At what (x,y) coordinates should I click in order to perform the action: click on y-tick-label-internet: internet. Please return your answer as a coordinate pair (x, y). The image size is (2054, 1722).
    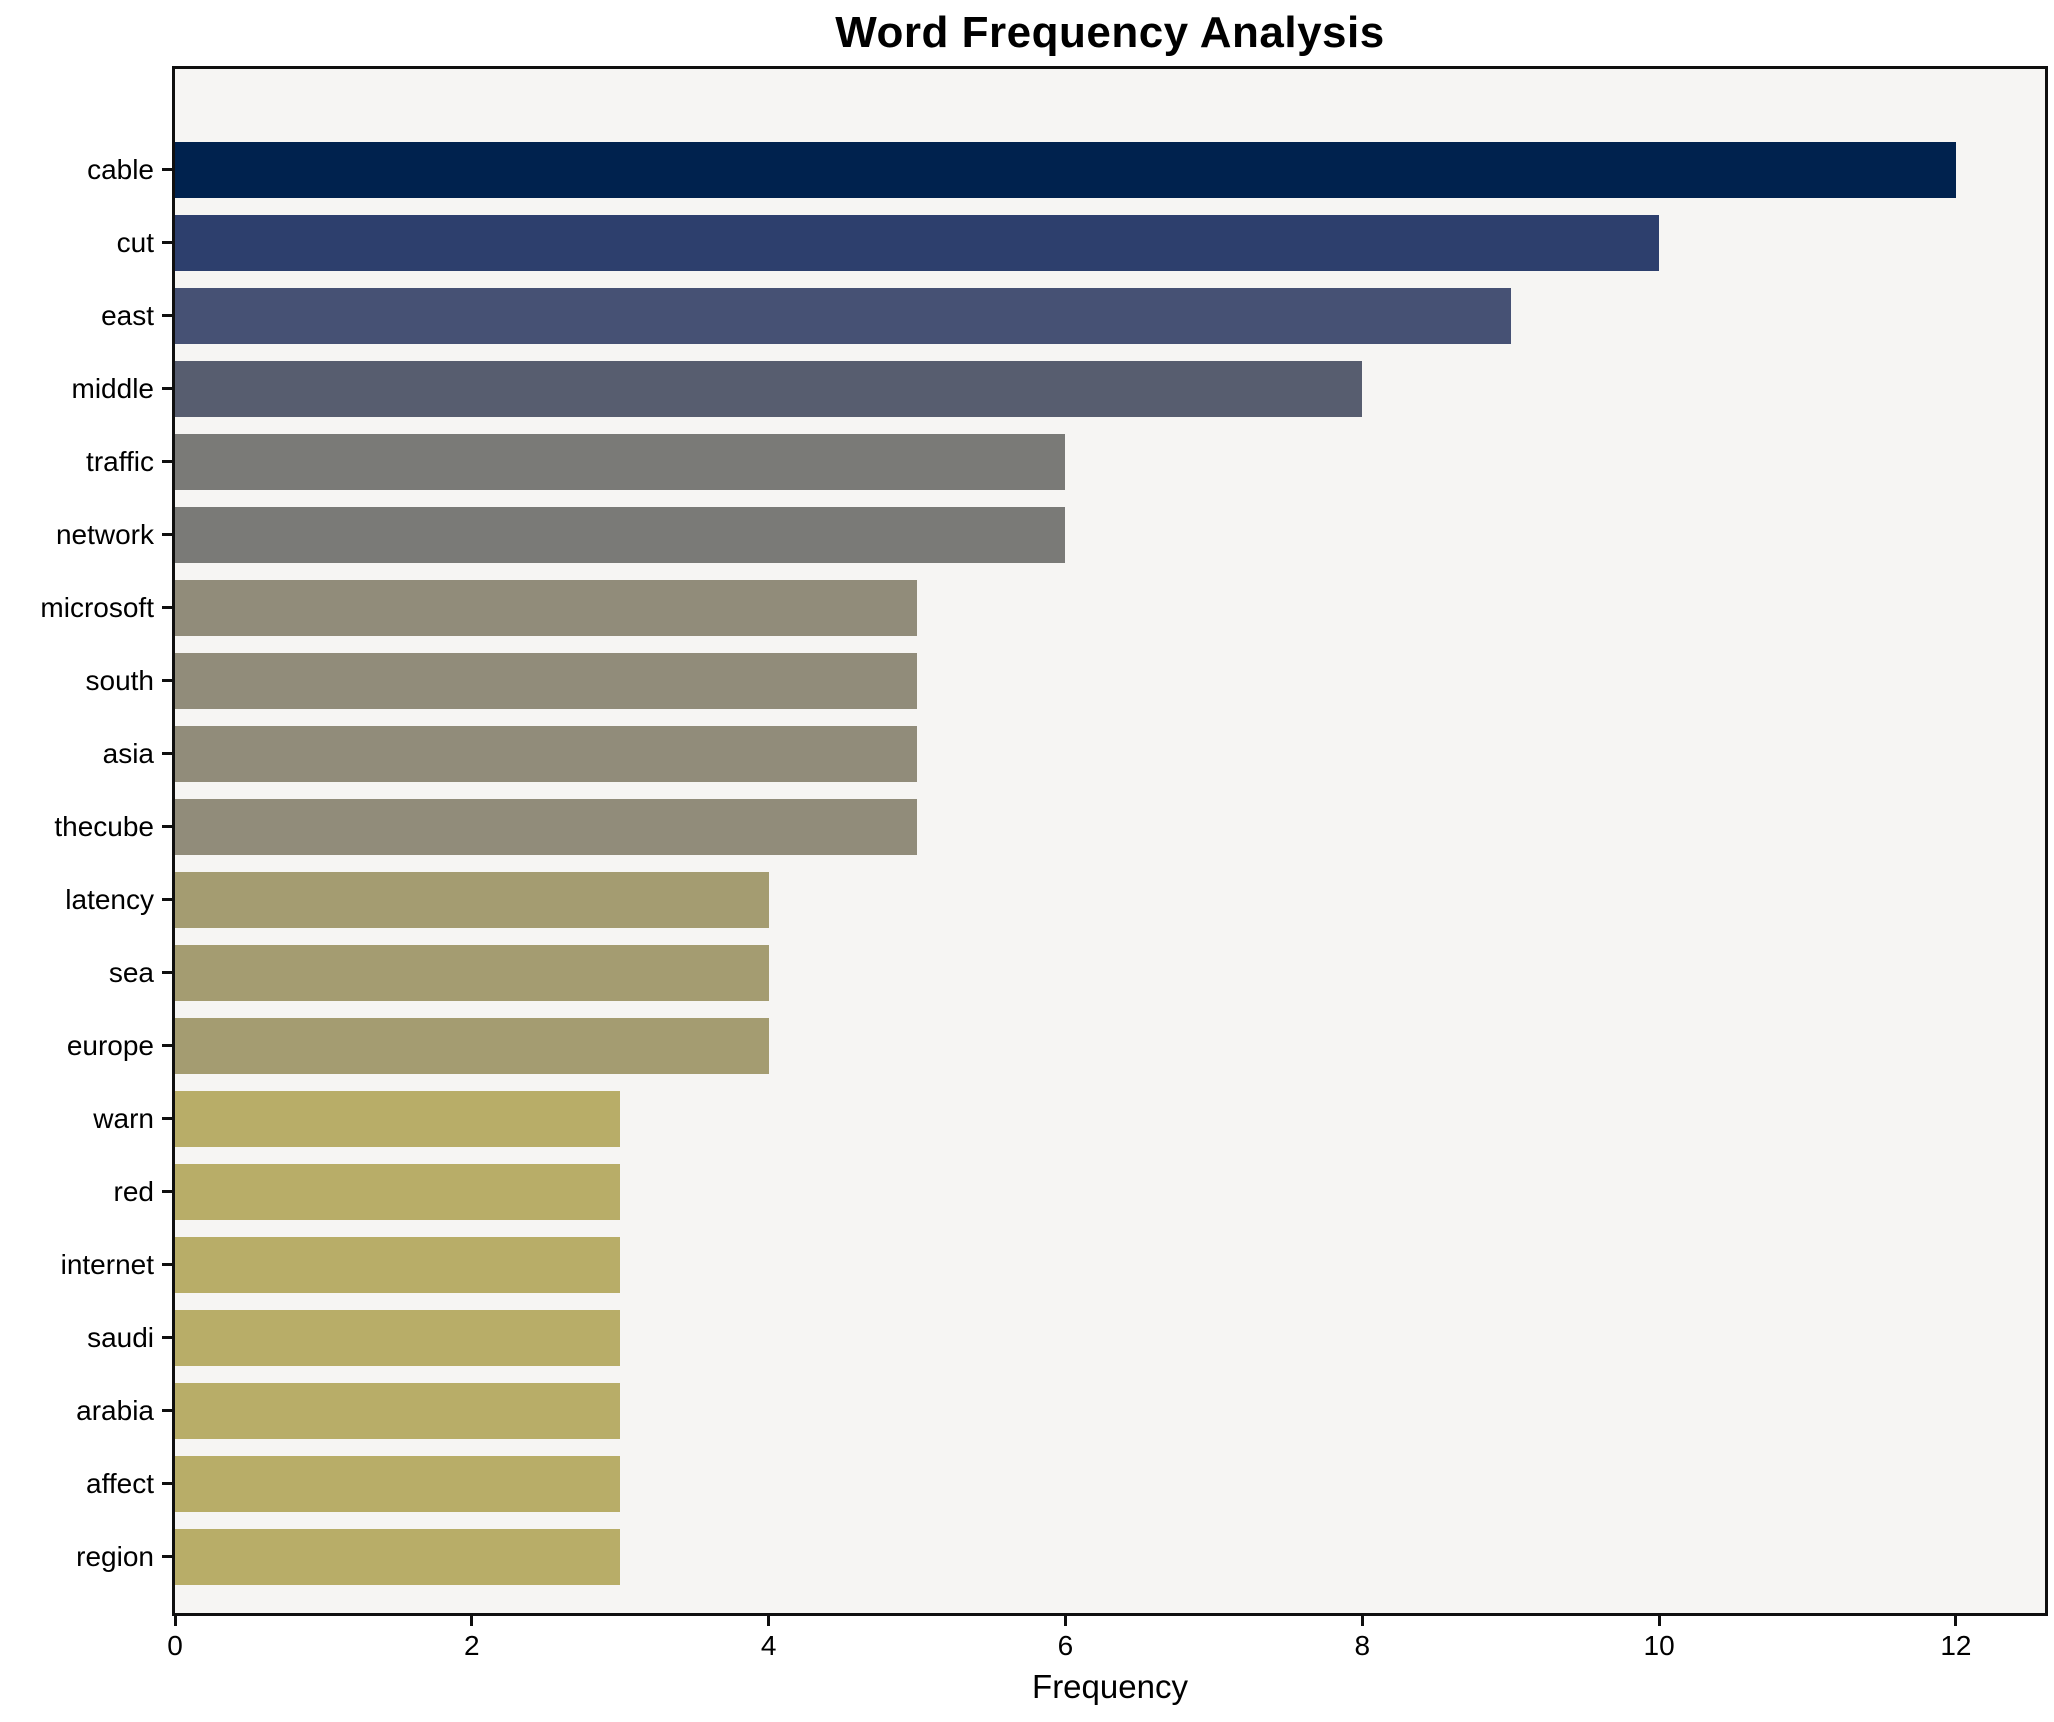
    Looking at the image, I should click on (107, 1264).